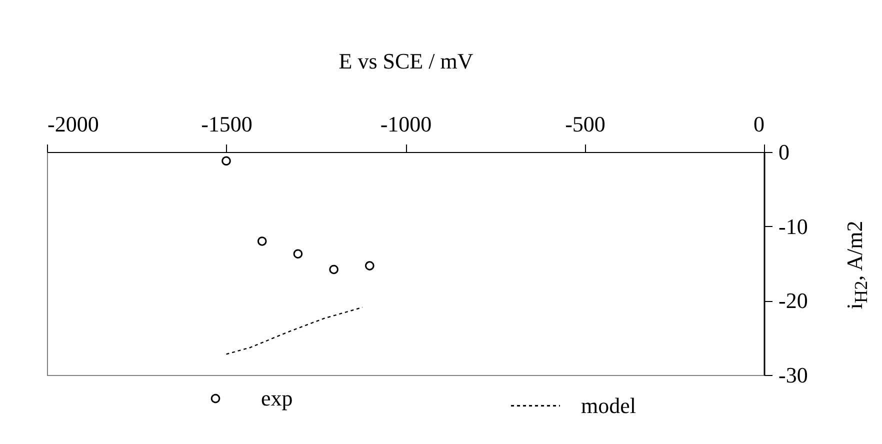  I want to click on line-series, so click(295, 330).